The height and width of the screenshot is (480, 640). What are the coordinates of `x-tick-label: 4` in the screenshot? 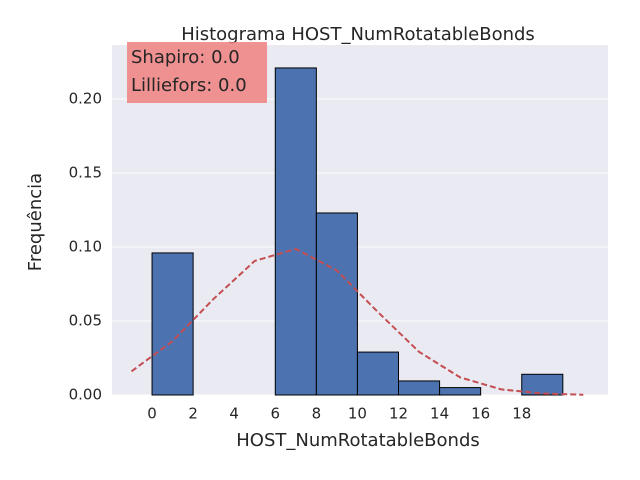 It's located at (234, 414).